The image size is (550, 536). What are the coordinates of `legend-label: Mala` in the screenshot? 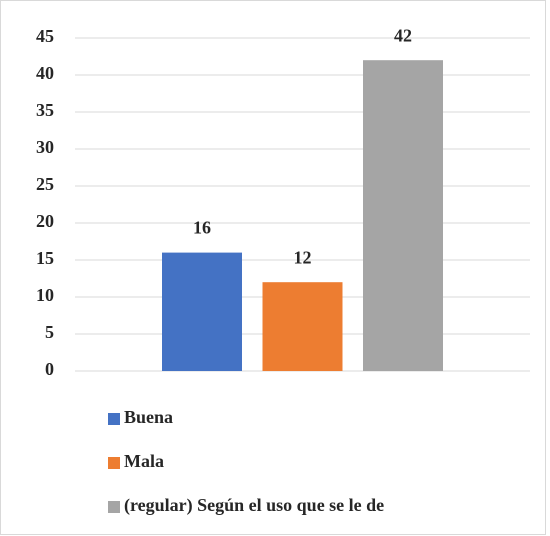 It's located at (144, 461).